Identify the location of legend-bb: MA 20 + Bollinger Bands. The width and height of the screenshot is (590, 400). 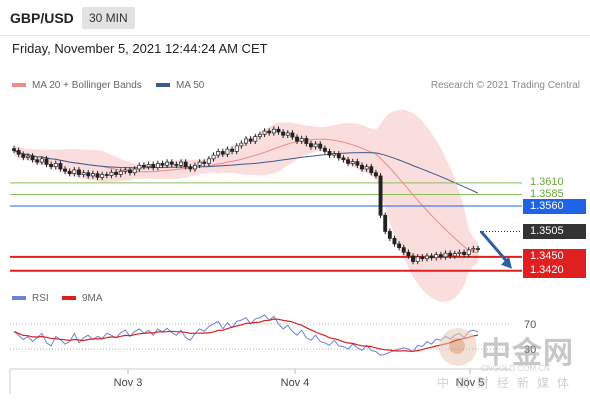
(77, 85).